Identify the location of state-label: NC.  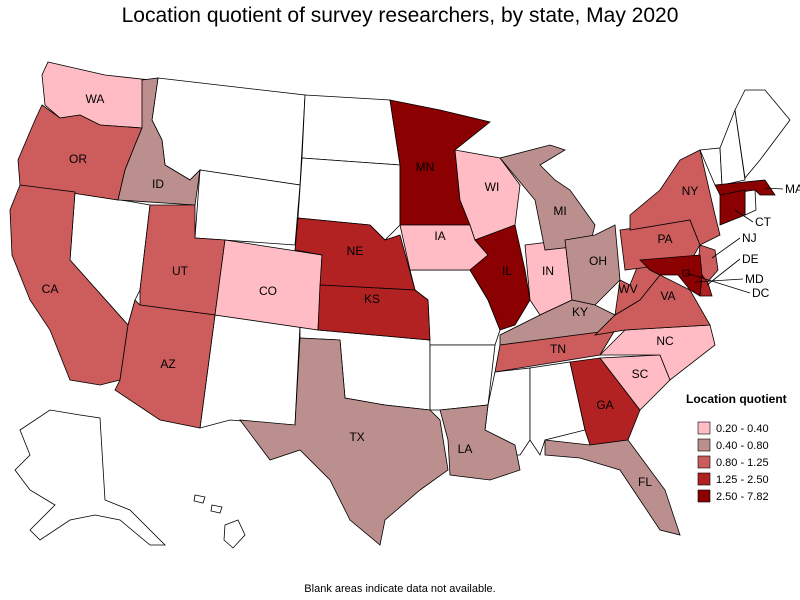
(665, 341).